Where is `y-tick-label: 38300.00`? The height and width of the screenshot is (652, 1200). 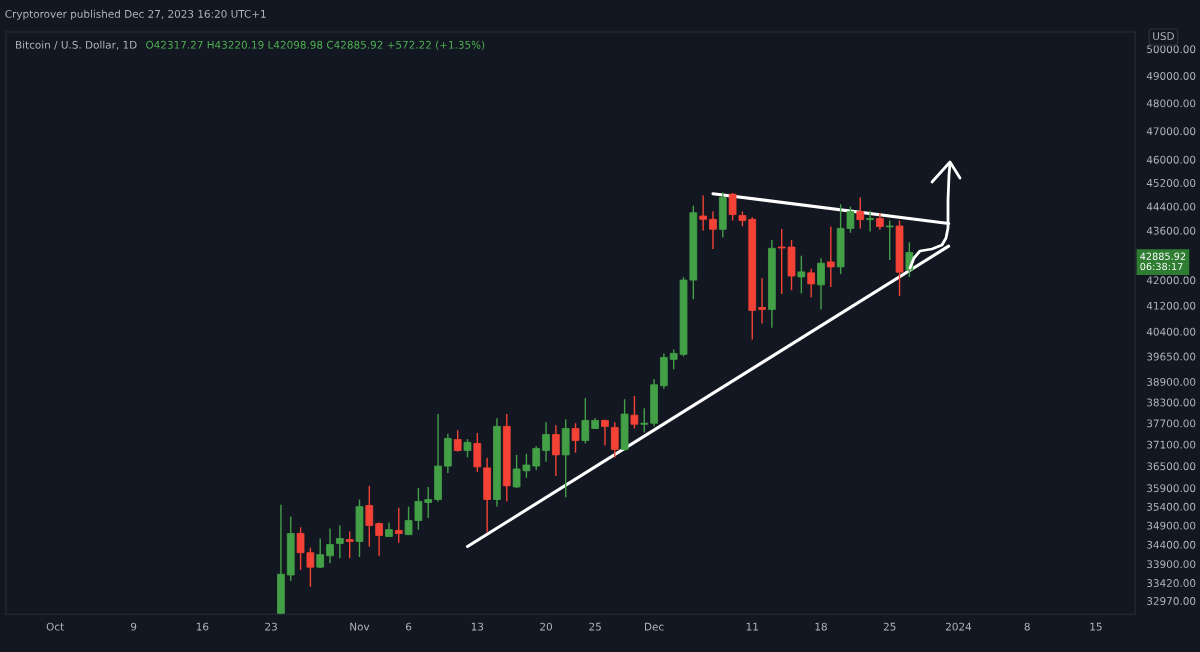 y-tick-label: 38300.00 is located at coordinates (1171, 402).